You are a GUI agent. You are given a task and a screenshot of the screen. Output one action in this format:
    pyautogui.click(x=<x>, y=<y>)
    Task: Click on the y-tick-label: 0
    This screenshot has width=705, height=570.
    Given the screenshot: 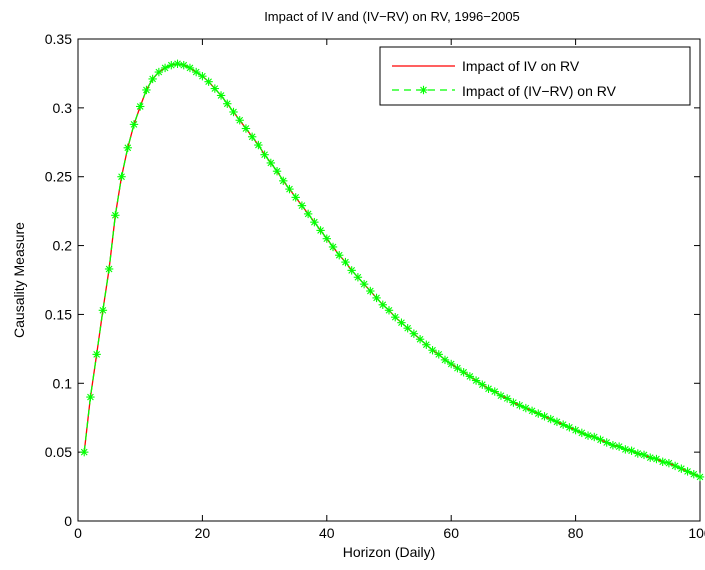 What is the action you would take?
    pyautogui.click(x=68, y=521)
    